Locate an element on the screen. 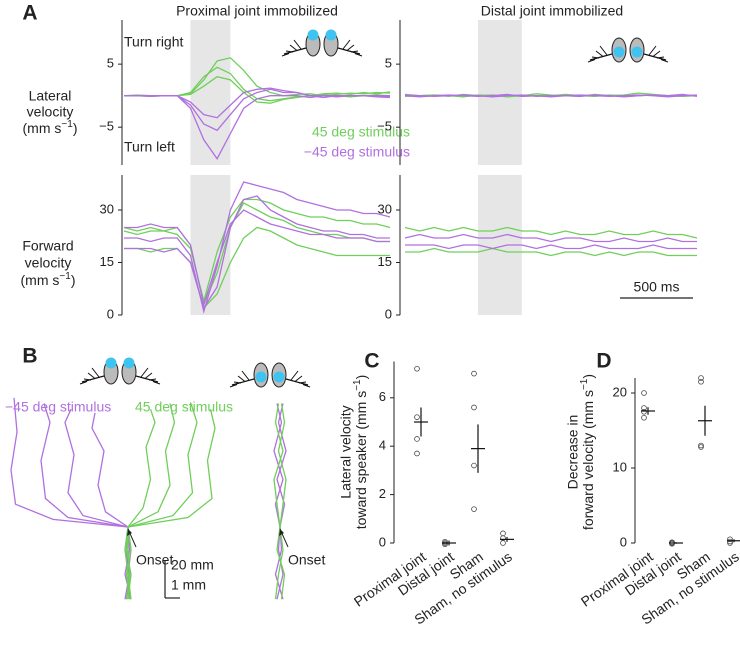 The image size is (740, 648). panel-label: A is located at coordinates (29, 13).